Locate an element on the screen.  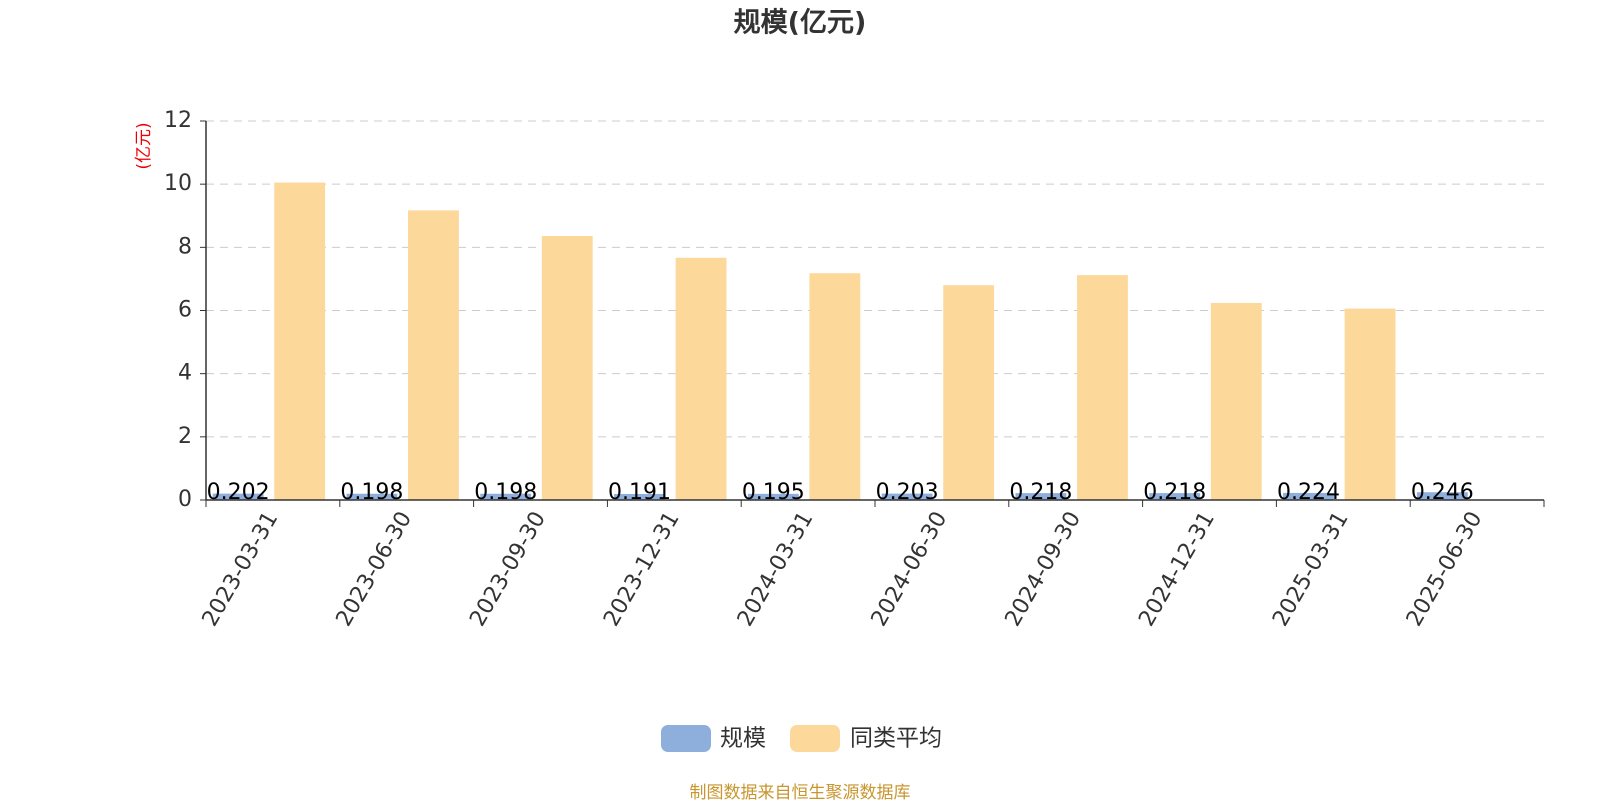
y-tick-label: 8 is located at coordinates (185, 246).